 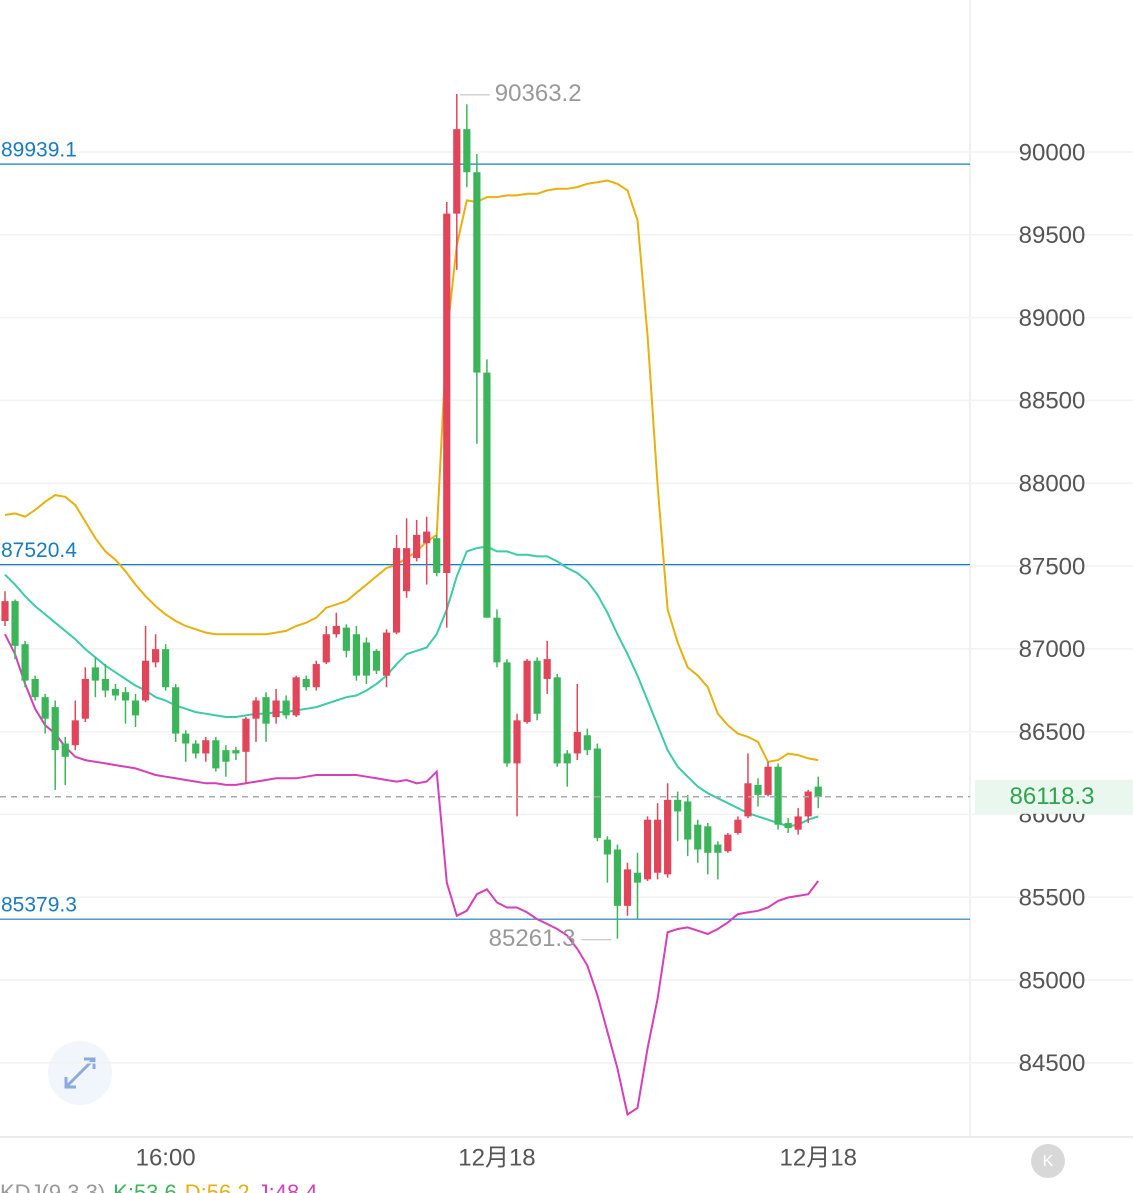 What do you see at coordinates (39, 905) in the screenshot?
I see `price-line-label: 85379.3` at bounding box center [39, 905].